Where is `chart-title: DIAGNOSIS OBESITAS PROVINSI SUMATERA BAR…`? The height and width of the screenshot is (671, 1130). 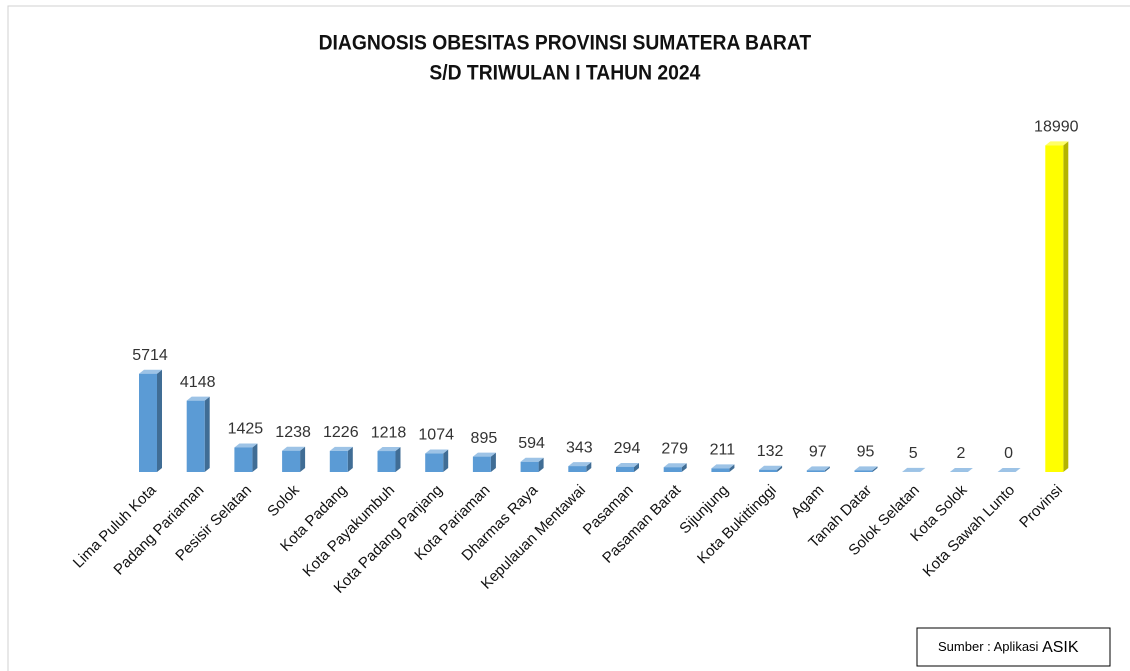 chart-title: DIAGNOSIS OBESITAS PROVINSI SUMATERA BAR… is located at coordinates (565, 43).